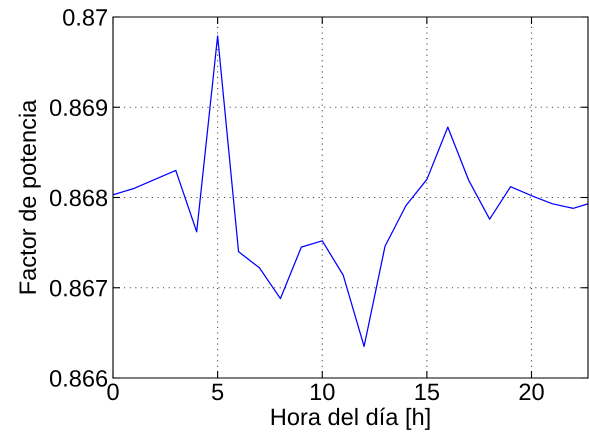 The width and height of the screenshot is (589, 435). Describe the element at coordinates (78, 288) in the screenshot. I see `y-tick-label: 0.867` at that location.